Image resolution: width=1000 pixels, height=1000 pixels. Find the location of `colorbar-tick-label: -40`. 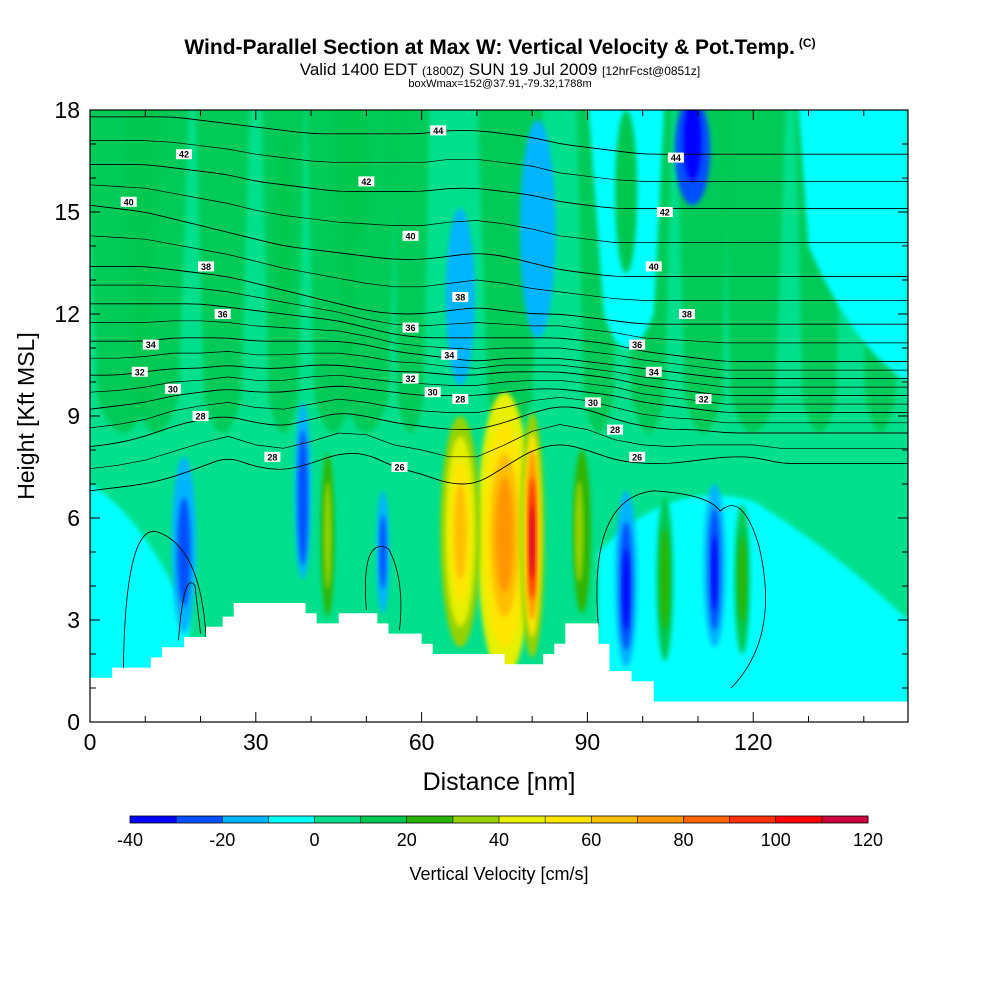

colorbar-tick-label: -40 is located at coordinates (130, 840).